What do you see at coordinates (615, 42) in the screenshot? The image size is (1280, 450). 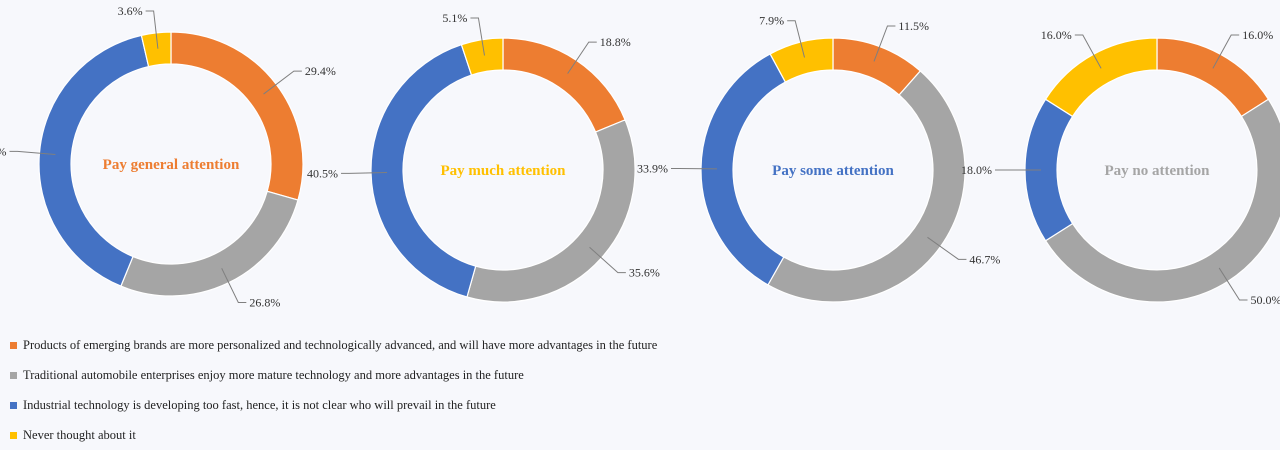 I see `donut-2-data-label: 18.8%` at bounding box center [615, 42].